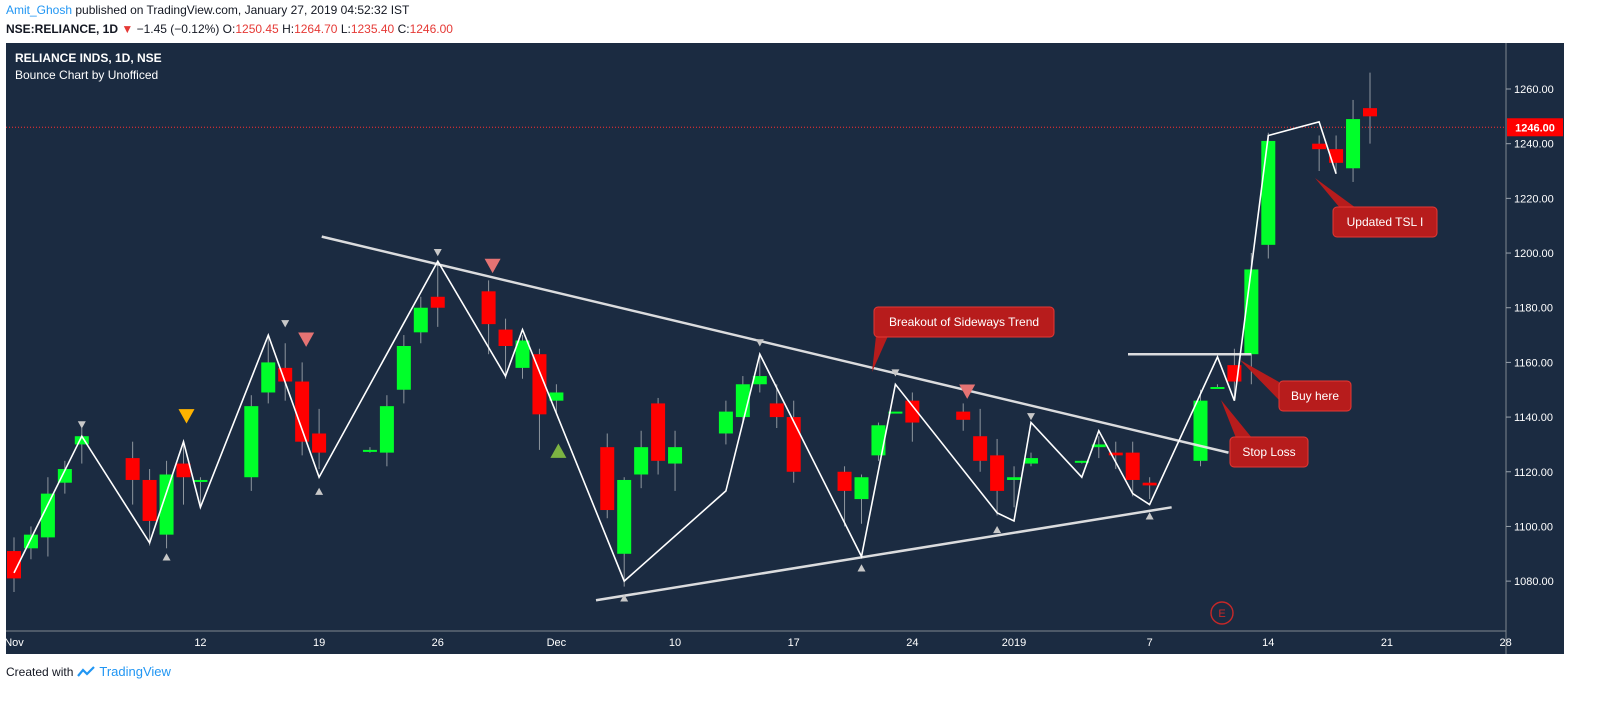 The width and height of the screenshot is (1600, 703). What do you see at coordinates (88, 58) in the screenshot?
I see `chart-title: RELIANCE INDS, 1D, NSE` at bounding box center [88, 58].